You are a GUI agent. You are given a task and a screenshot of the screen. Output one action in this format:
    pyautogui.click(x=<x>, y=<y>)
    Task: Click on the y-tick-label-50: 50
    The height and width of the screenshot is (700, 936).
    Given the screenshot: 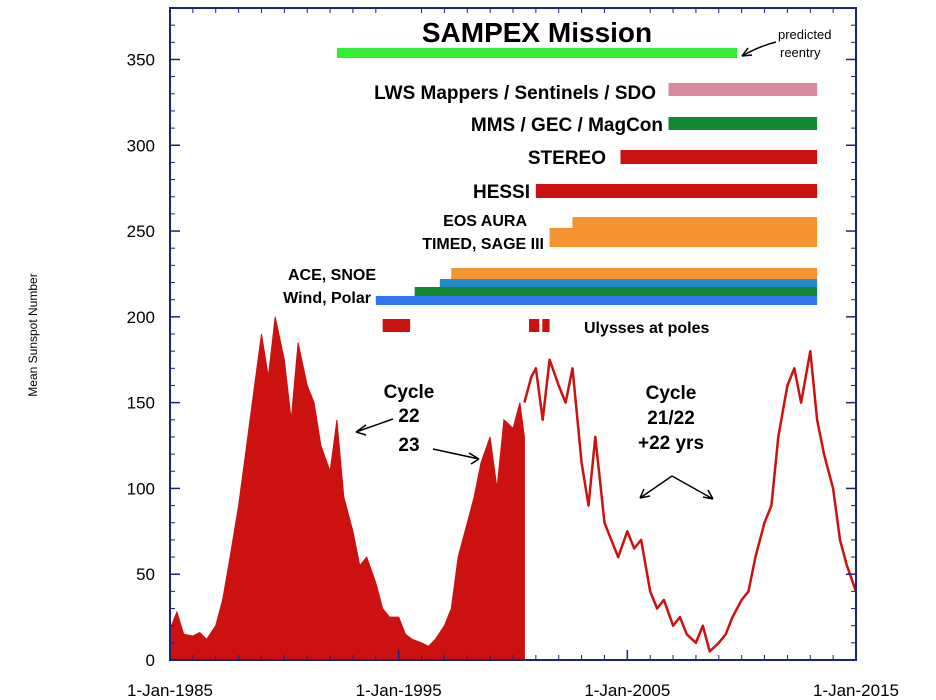 What is the action you would take?
    pyautogui.click(x=145, y=574)
    